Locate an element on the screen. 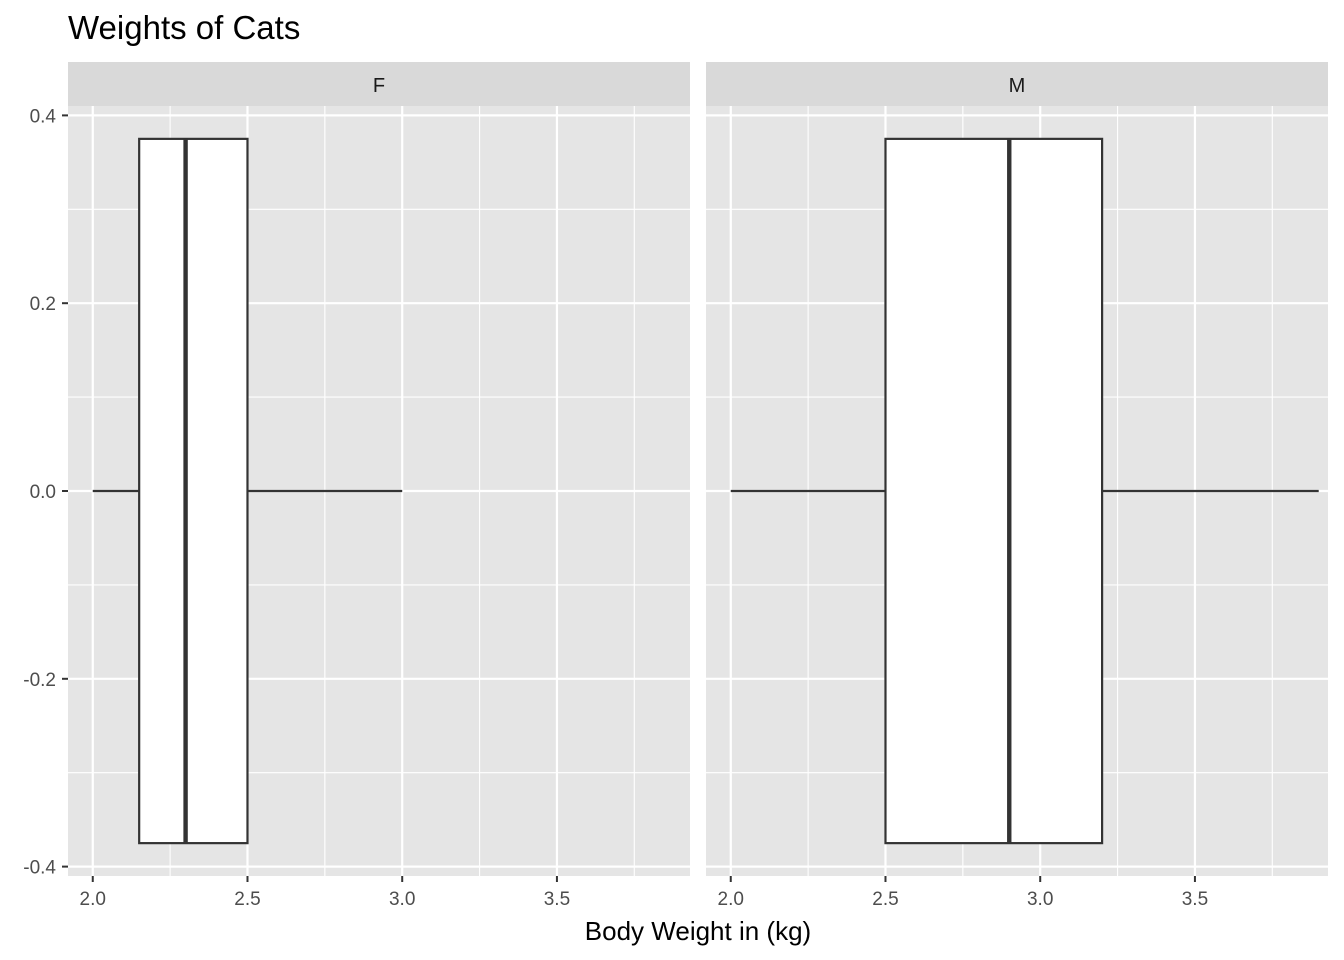 The image size is (1344, 960). y-tick-label: 0.2 is located at coordinates (43, 304).